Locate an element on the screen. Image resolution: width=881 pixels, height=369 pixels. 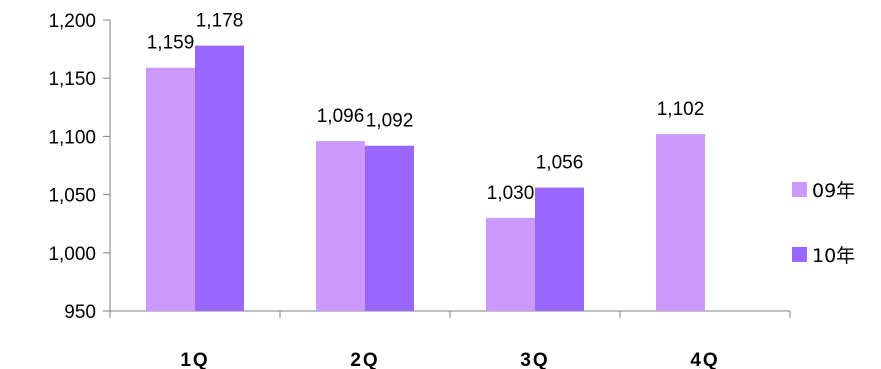
y-tick-label: 950 is located at coordinates (80, 312).